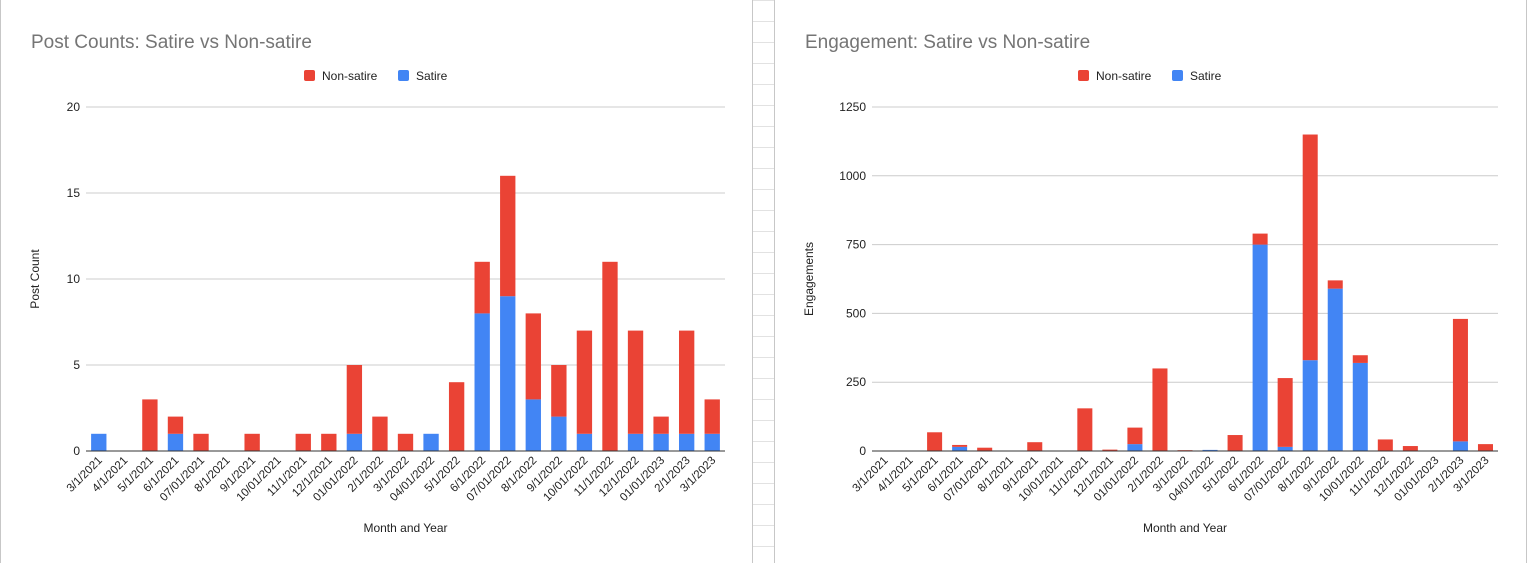 The image size is (1527, 563). I want to click on chart-title: Post Counts: Satire vs Non-satire, so click(171, 42).